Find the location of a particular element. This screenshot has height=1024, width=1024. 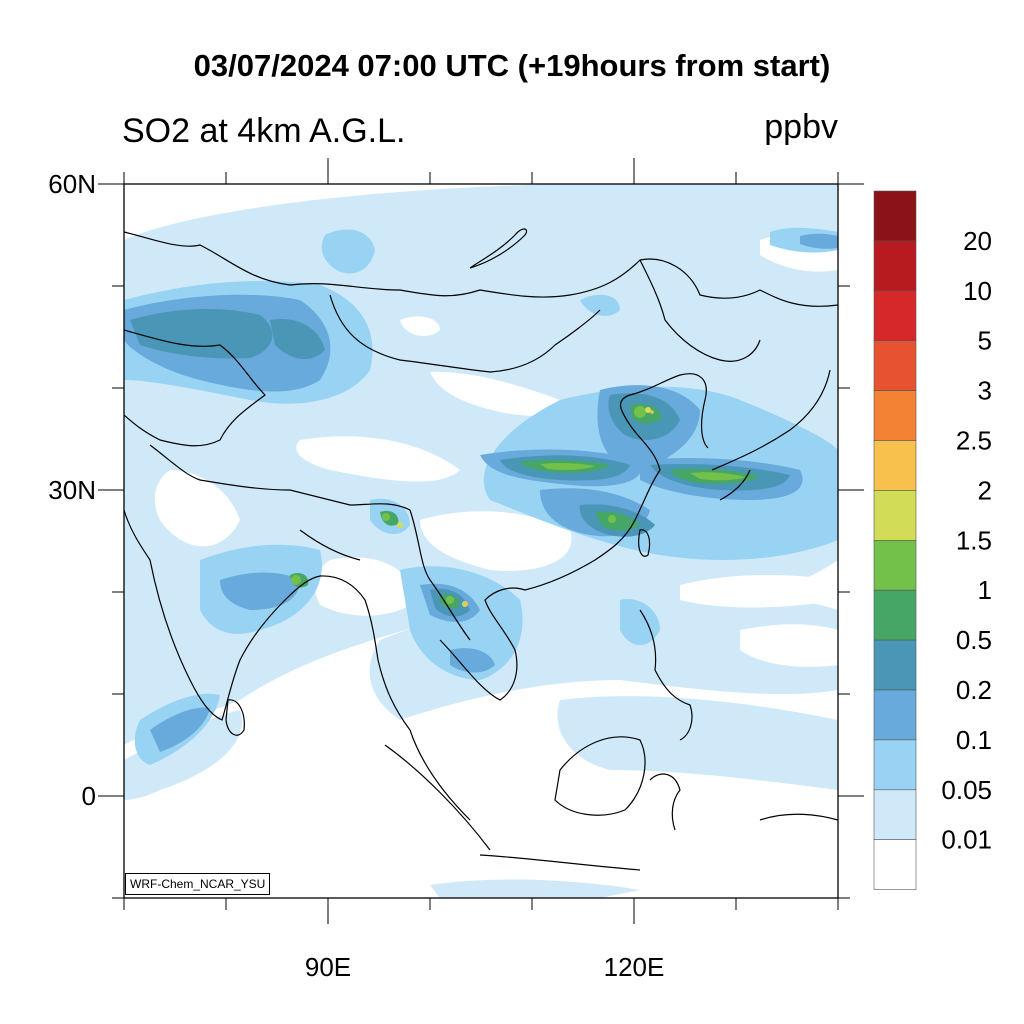

philippines is located at coordinates (666, 675).